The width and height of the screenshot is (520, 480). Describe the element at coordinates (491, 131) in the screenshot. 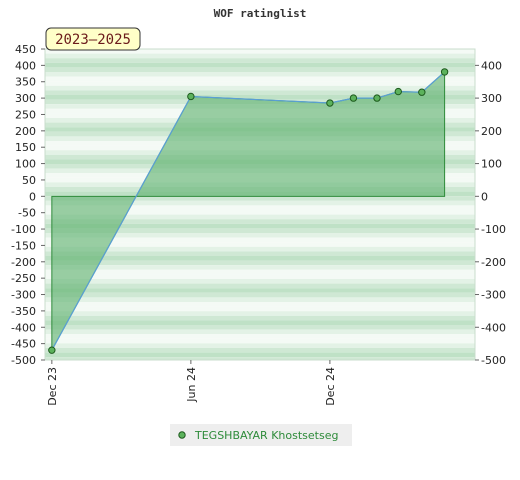

I see `y-right-tick-label: 200` at that location.